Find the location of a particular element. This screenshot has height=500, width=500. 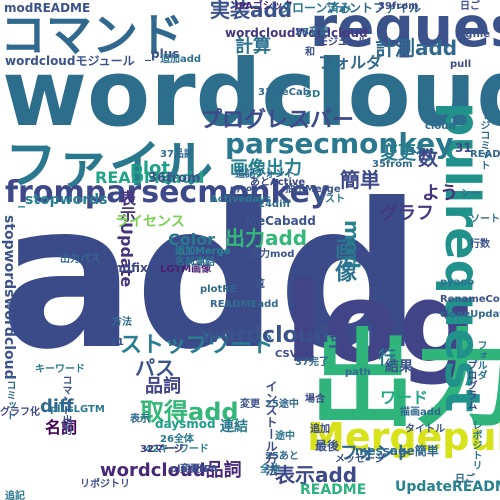

word: mod is located at coordinates (352, 244).